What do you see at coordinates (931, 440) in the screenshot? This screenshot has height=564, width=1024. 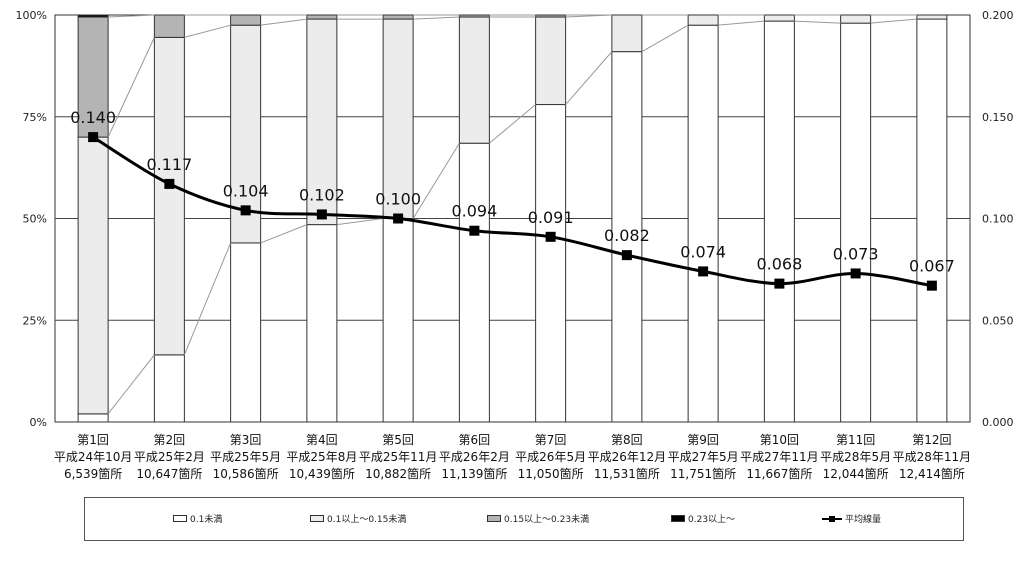 I see `x-category-label: 第12回` at bounding box center [931, 440].